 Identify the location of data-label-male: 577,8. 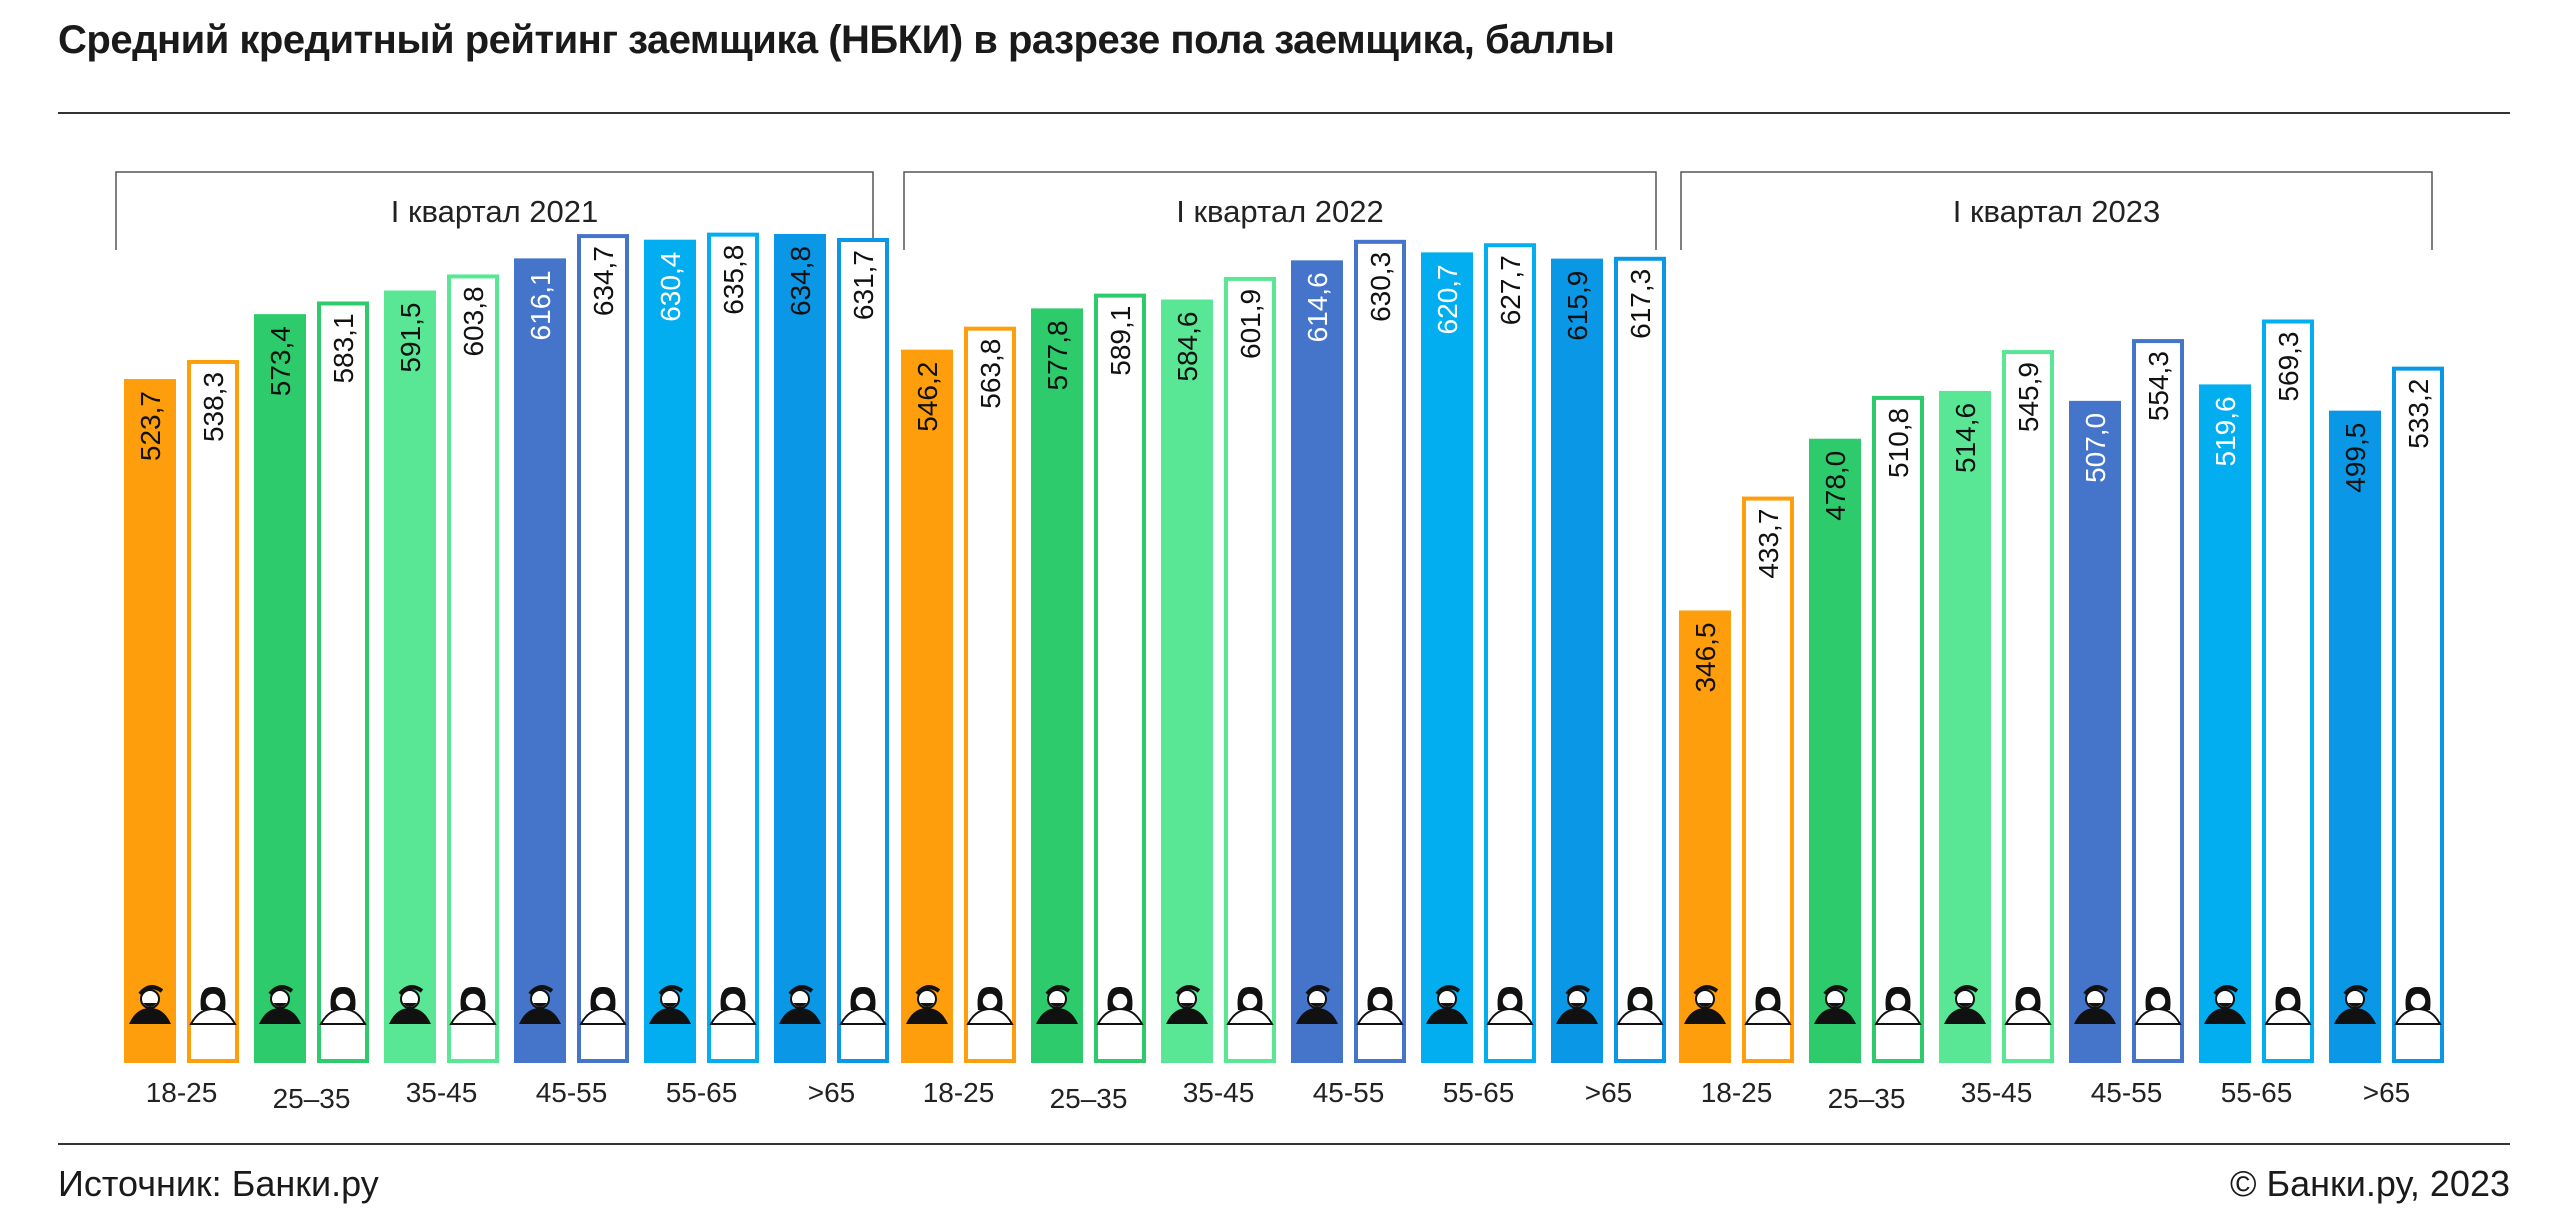
(1057, 355).